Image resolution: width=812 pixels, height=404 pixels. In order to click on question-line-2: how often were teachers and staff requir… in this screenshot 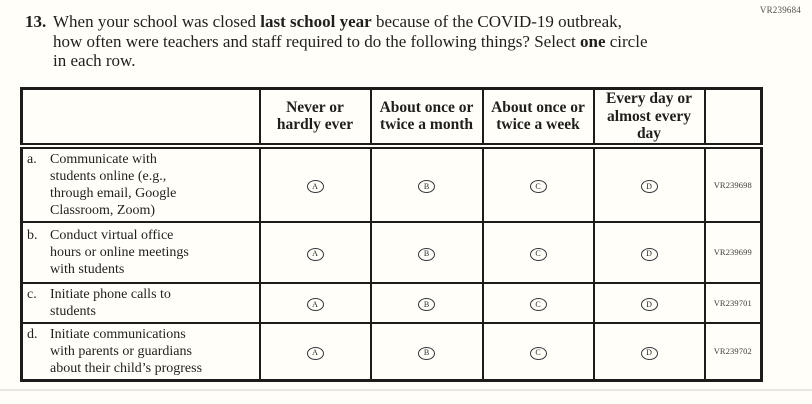, I will do `click(350, 42)`.